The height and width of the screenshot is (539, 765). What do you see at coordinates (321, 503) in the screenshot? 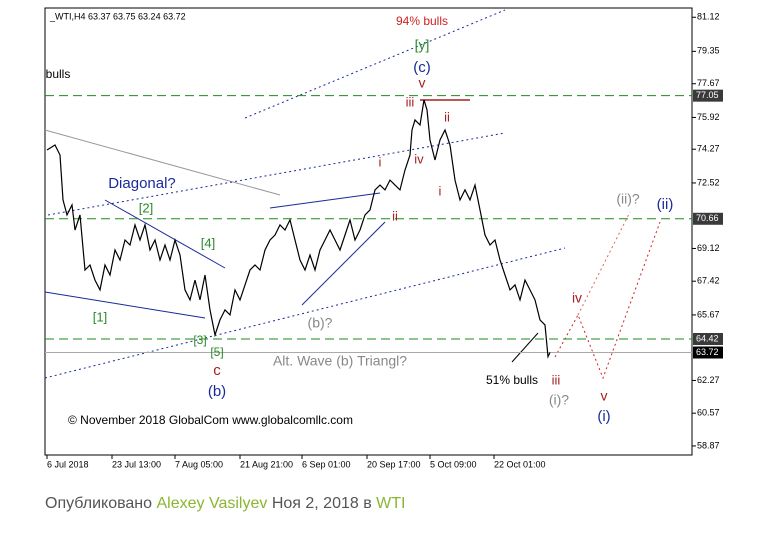
I see `footer-date: Ноя 2, 2018 в` at bounding box center [321, 503].